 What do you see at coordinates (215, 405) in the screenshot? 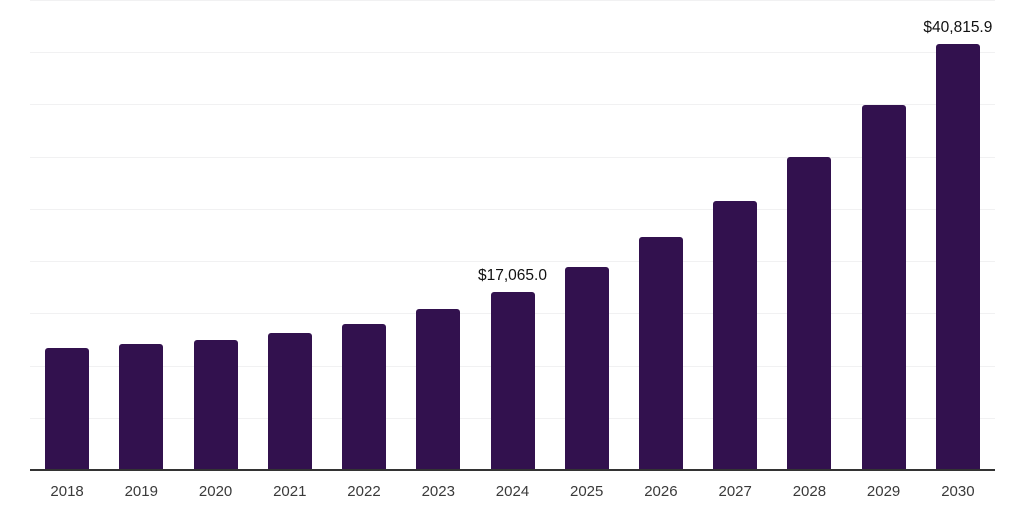
I see `bar-2020` at bounding box center [215, 405].